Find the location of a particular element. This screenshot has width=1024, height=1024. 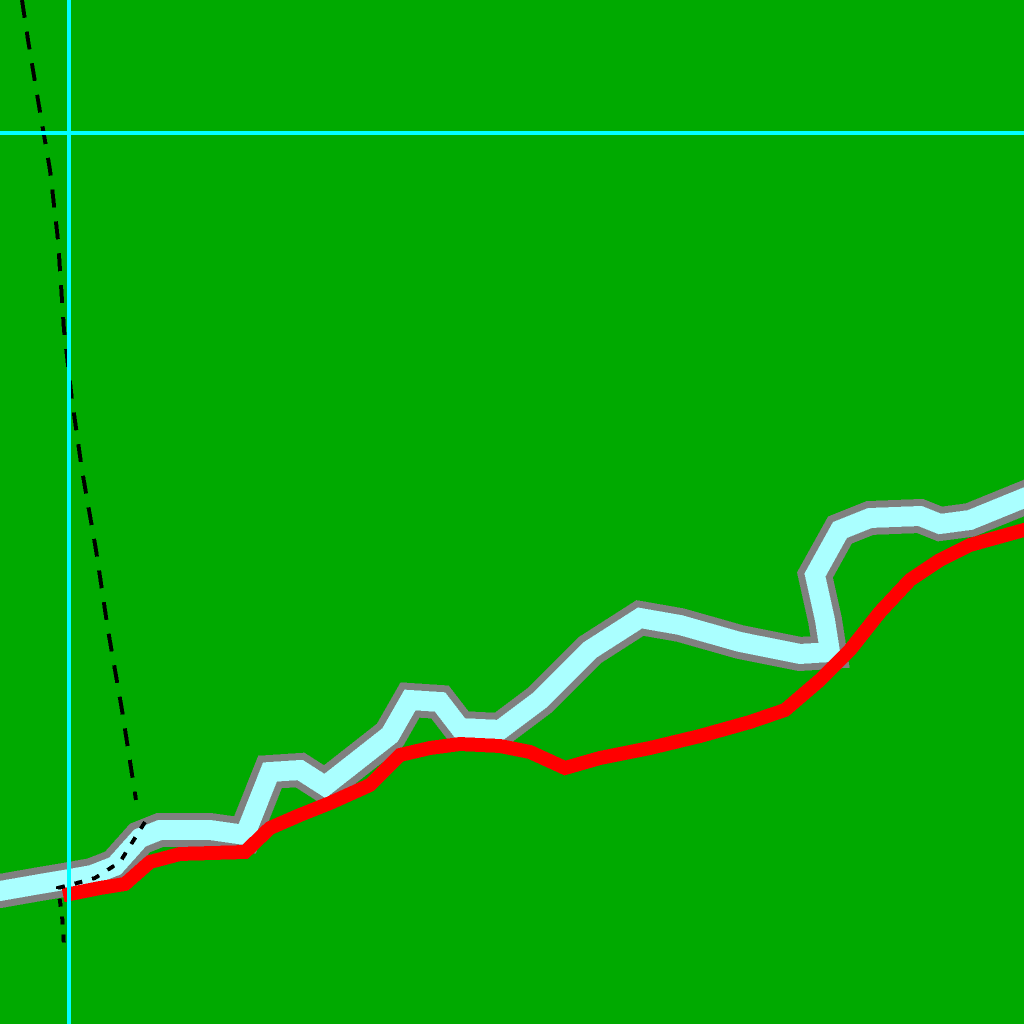

crosshair-horizontal is located at coordinates (512, 133).